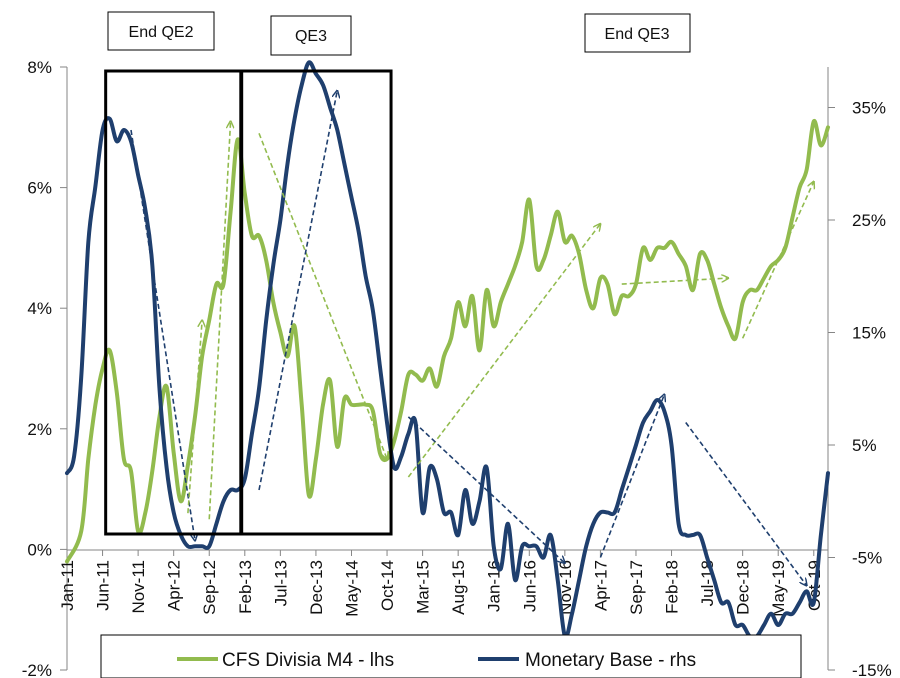 This screenshot has width=900, height=678. I want to click on right-tick-label: 35%, so click(869, 108).